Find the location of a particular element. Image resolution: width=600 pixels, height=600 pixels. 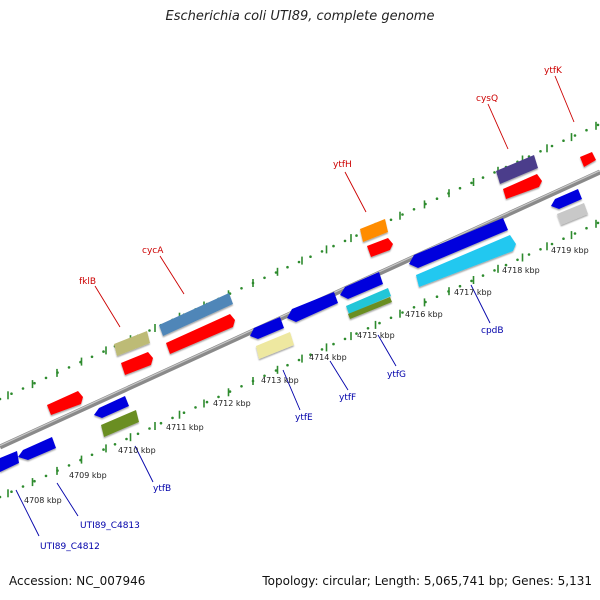

gene-label-UTI89_C4812: UTI89_C4812 is located at coordinates (70, 547).